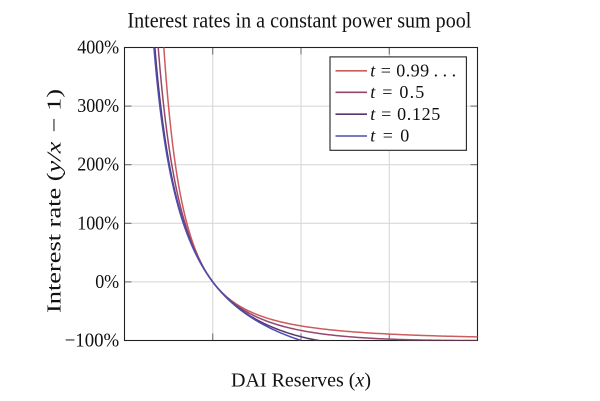 The height and width of the screenshot is (401, 600). Describe the element at coordinates (98, 165) in the screenshot. I see `svg-text: 200%` at that location.